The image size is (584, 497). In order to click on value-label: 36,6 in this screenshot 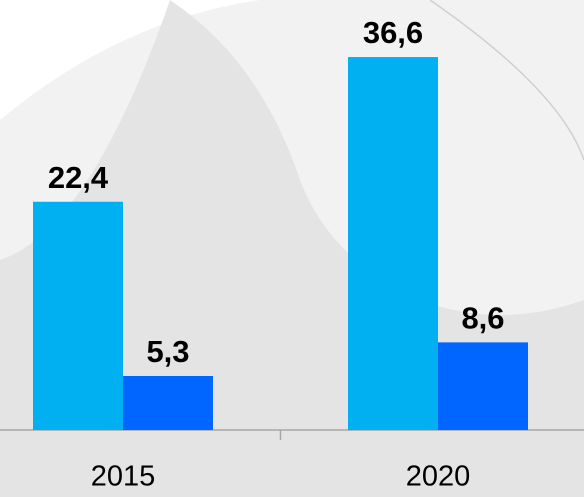, I will do `click(393, 32)`.